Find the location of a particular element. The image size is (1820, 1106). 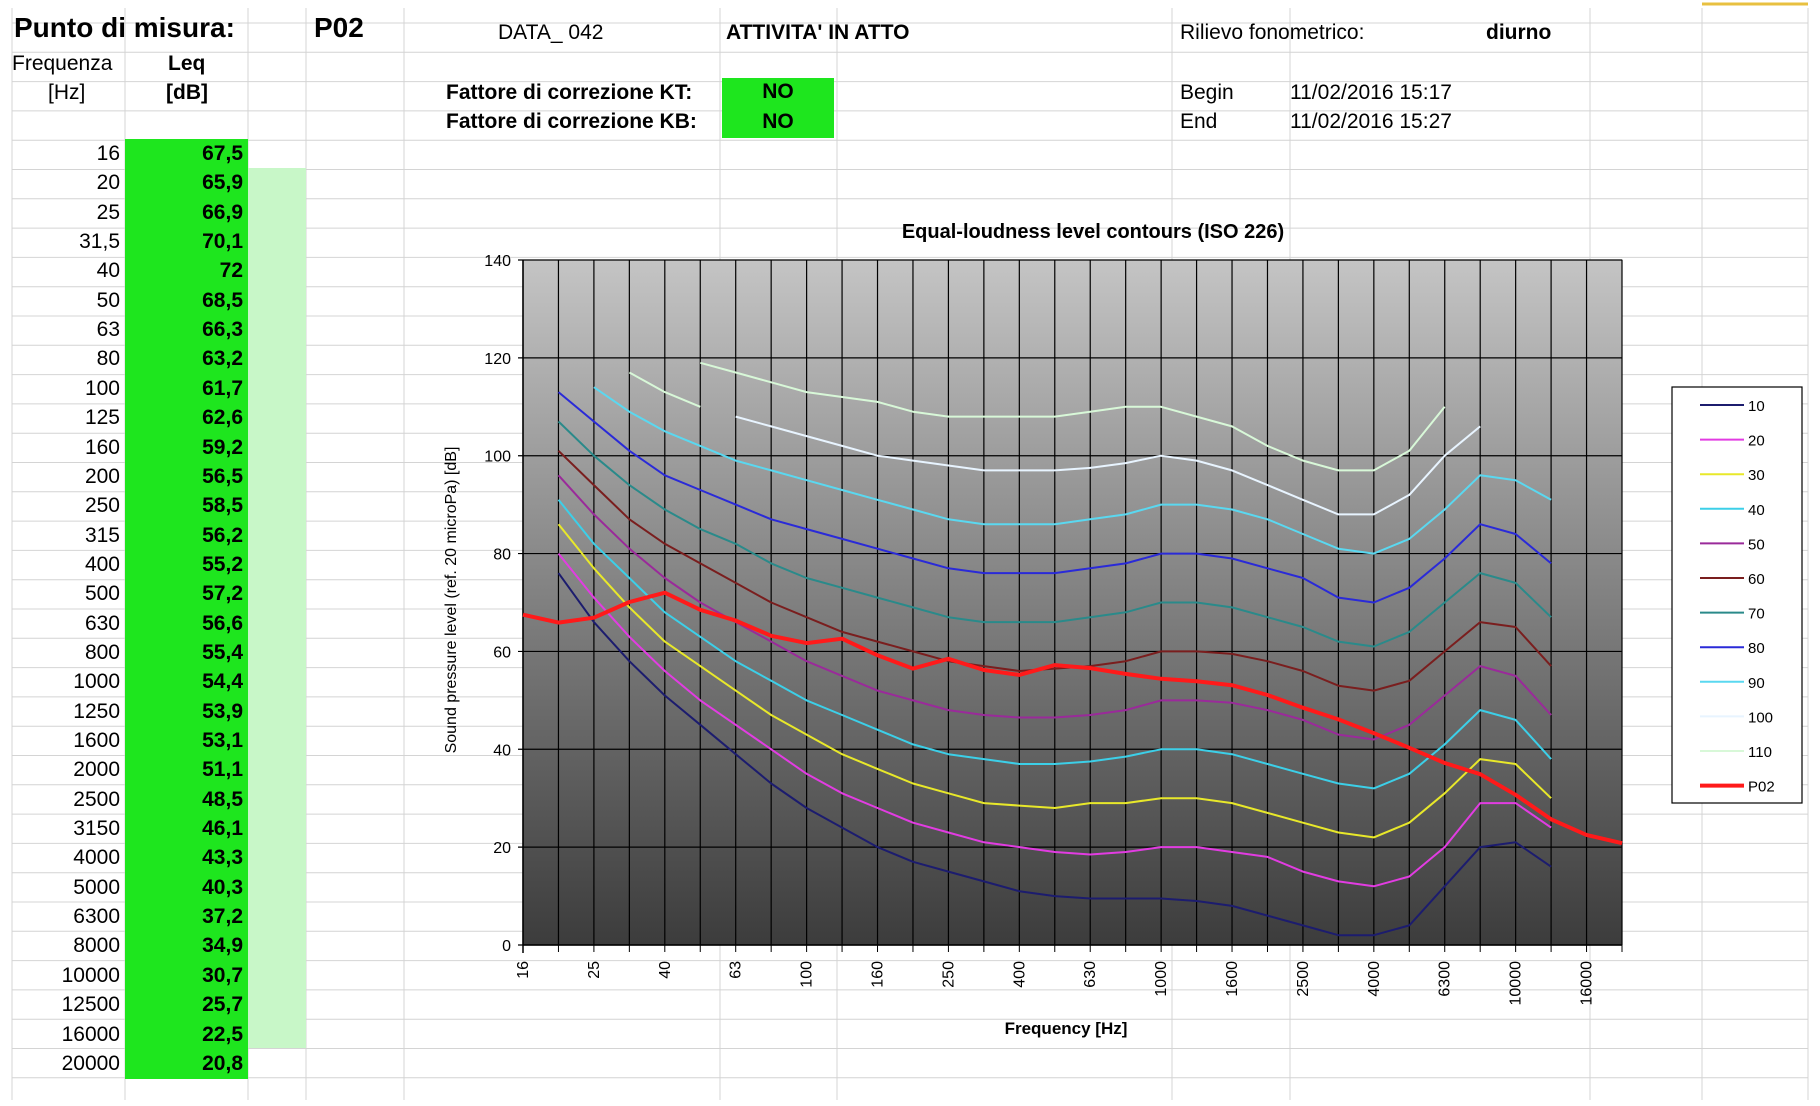

freq-cell: 630 is located at coordinates (102, 623).